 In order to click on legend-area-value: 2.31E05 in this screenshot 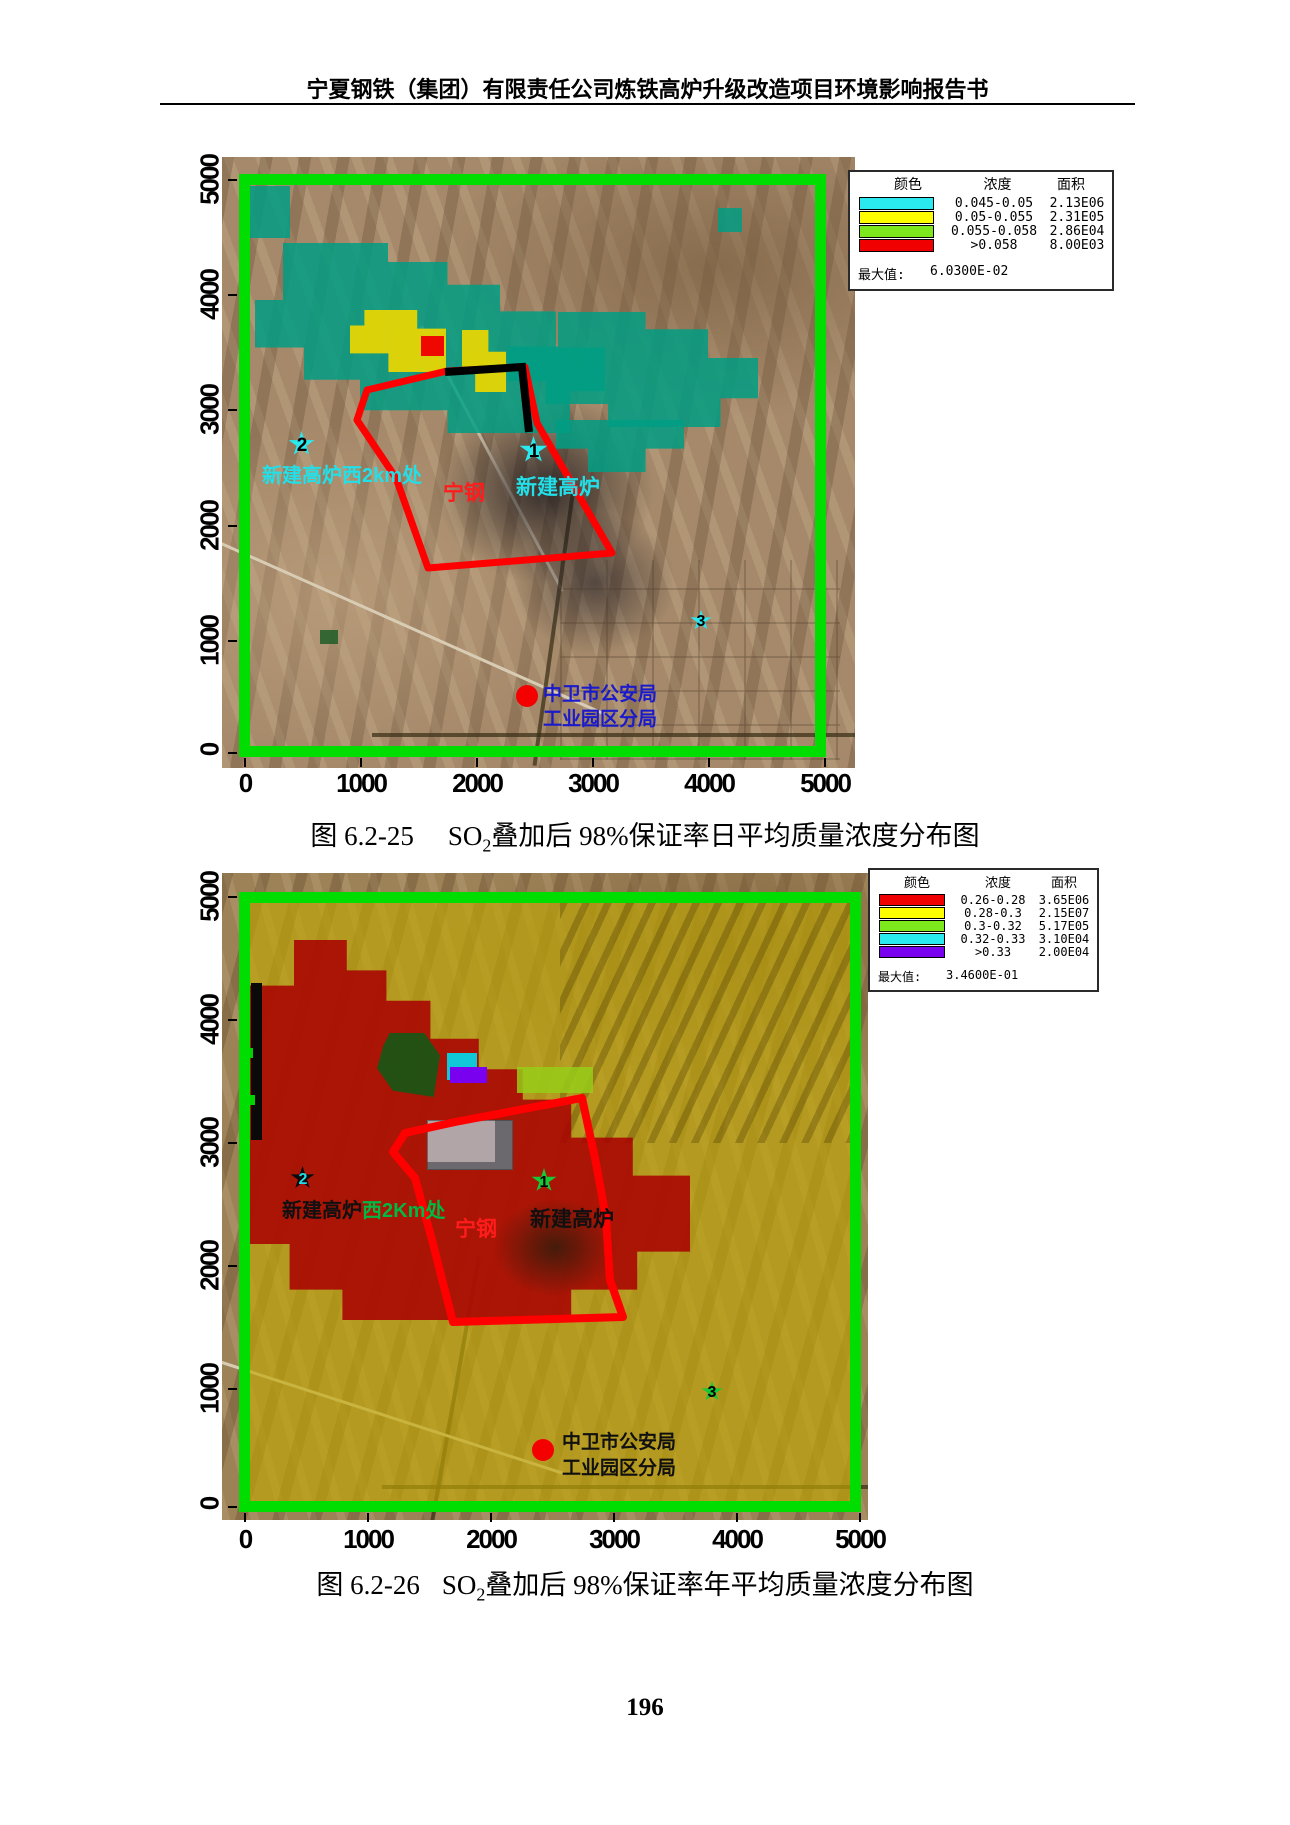, I will do `click(1077, 217)`.